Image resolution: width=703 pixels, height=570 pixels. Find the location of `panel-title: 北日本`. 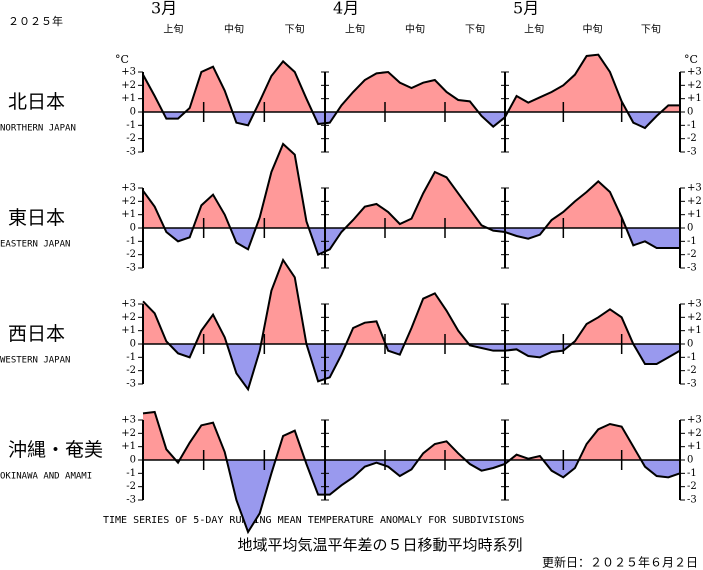

panel-title: 北日本 is located at coordinates (36, 102).